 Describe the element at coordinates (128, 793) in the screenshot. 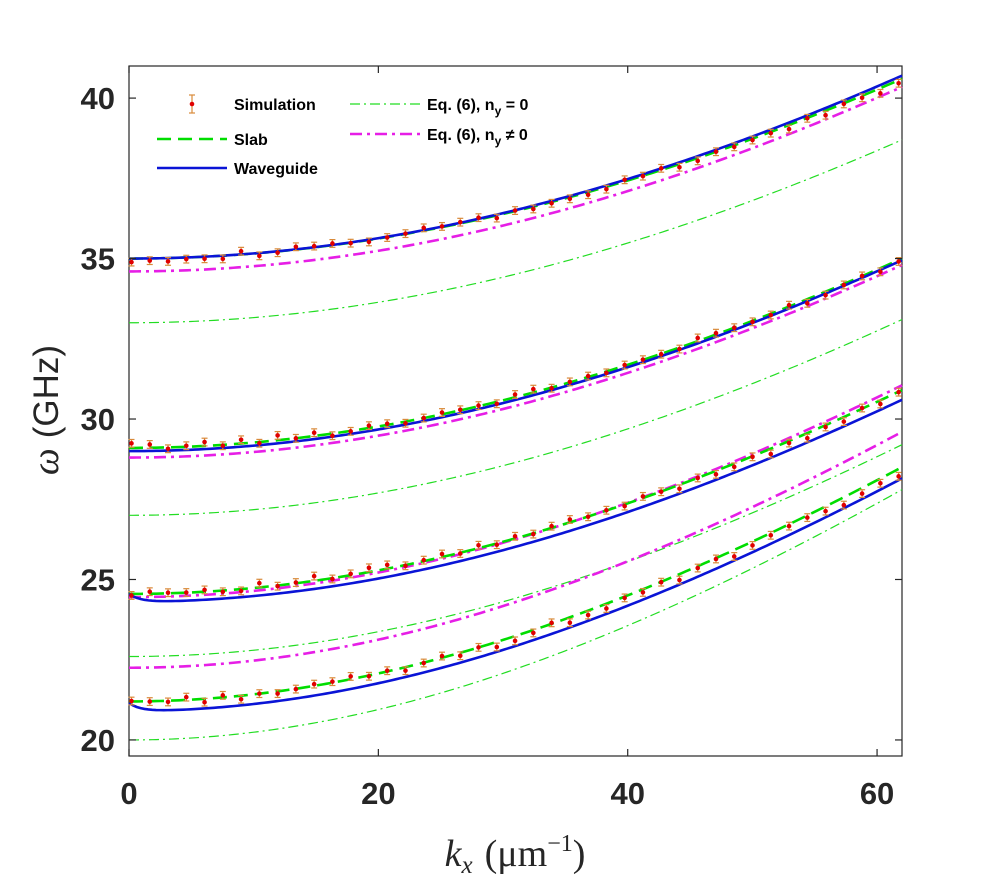

I see `x-tick-label: 0` at that location.